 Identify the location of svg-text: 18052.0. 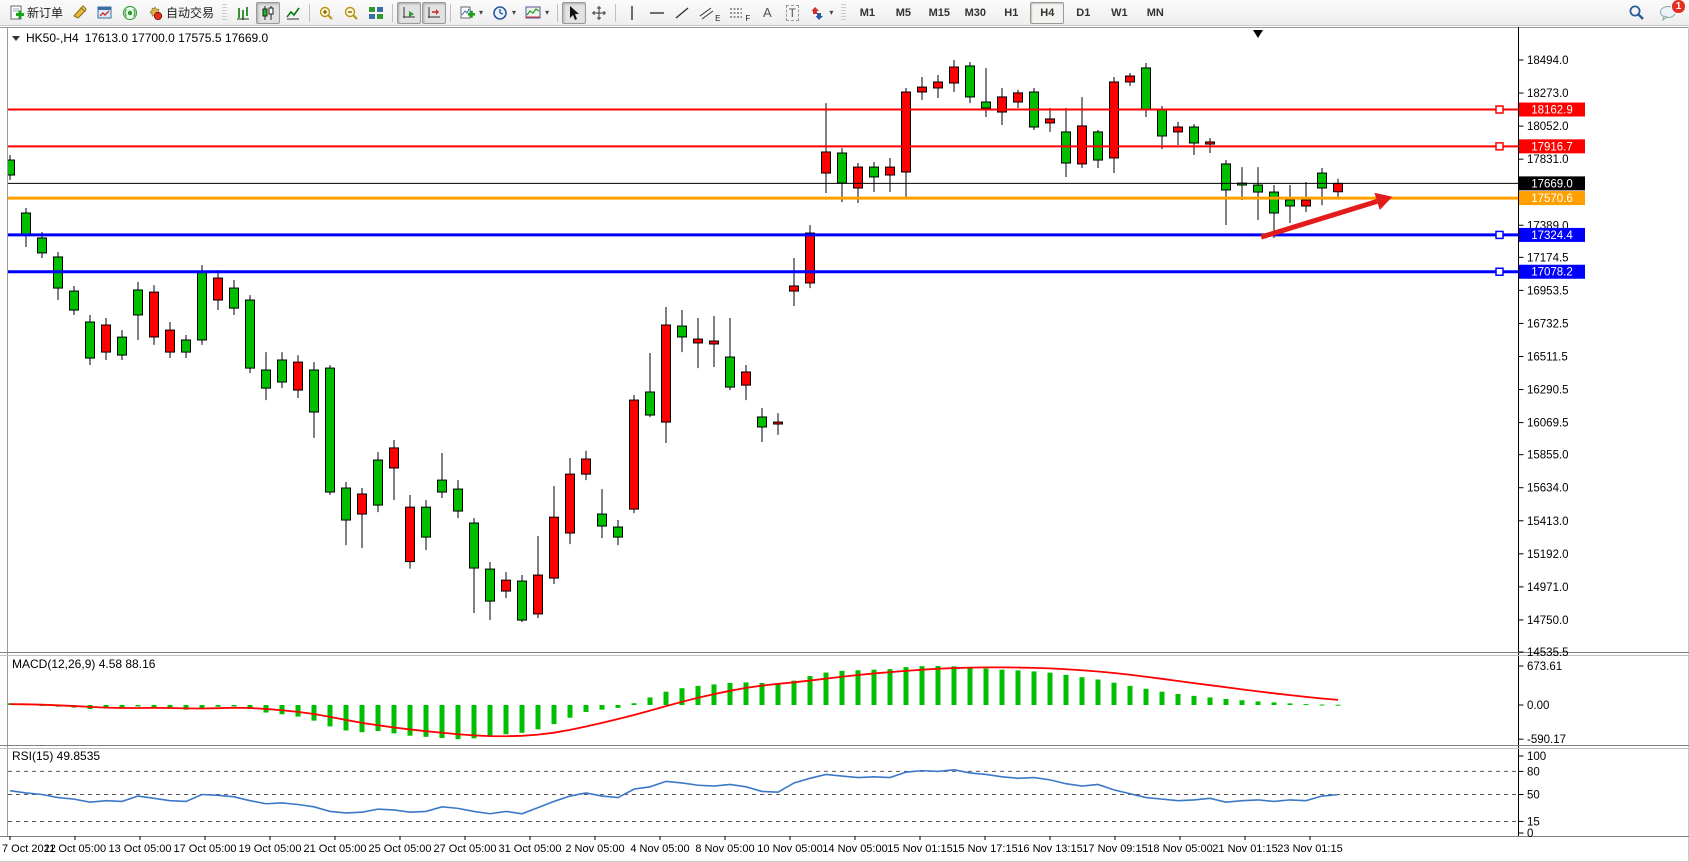
(1548, 127).